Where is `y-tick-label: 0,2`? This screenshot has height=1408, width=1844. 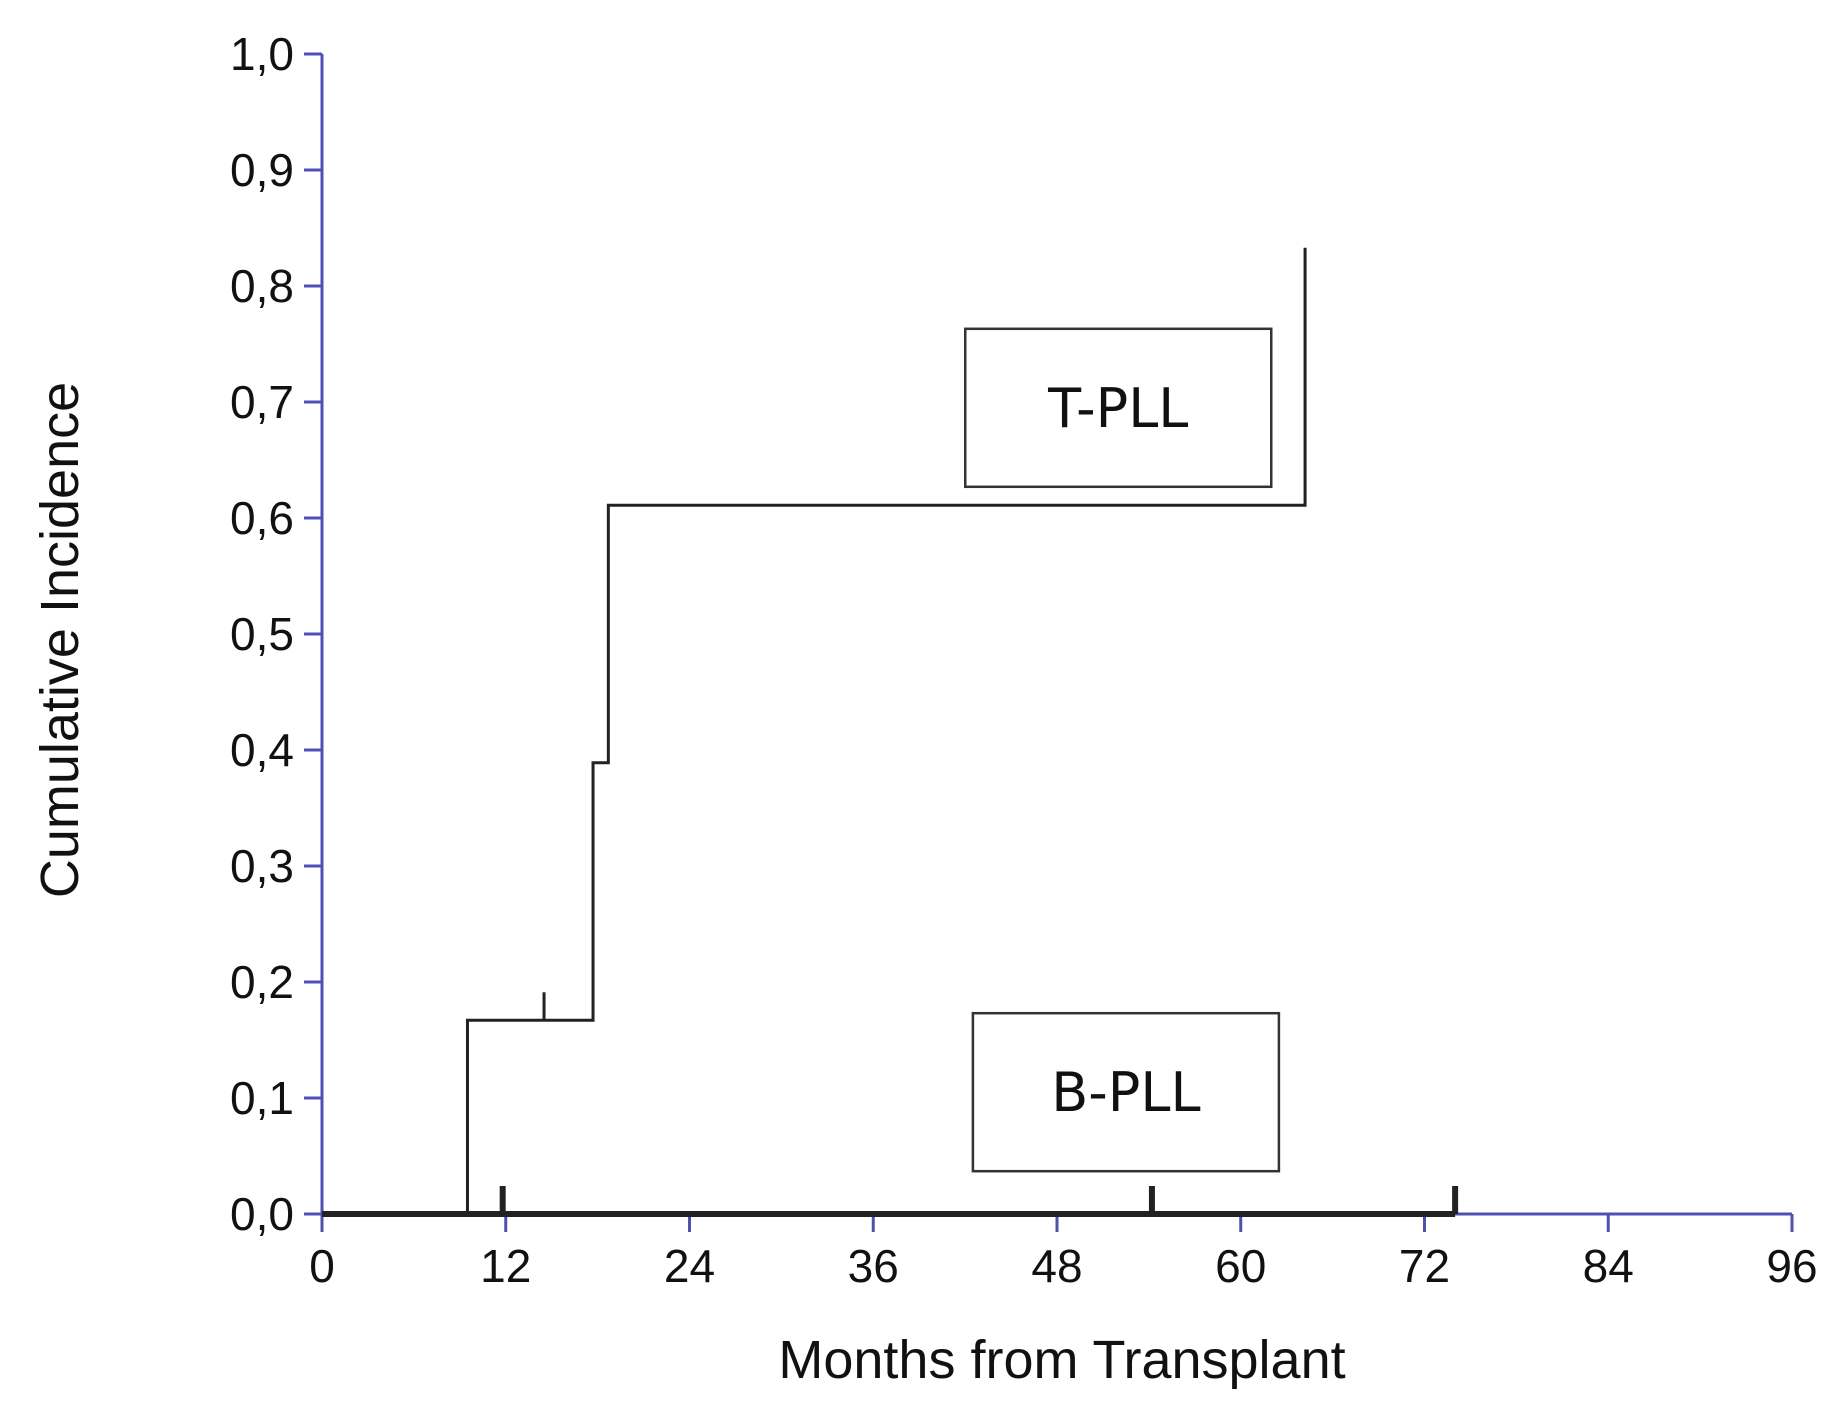 y-tick-label: 0,2 is located at coordinates (262, 982).